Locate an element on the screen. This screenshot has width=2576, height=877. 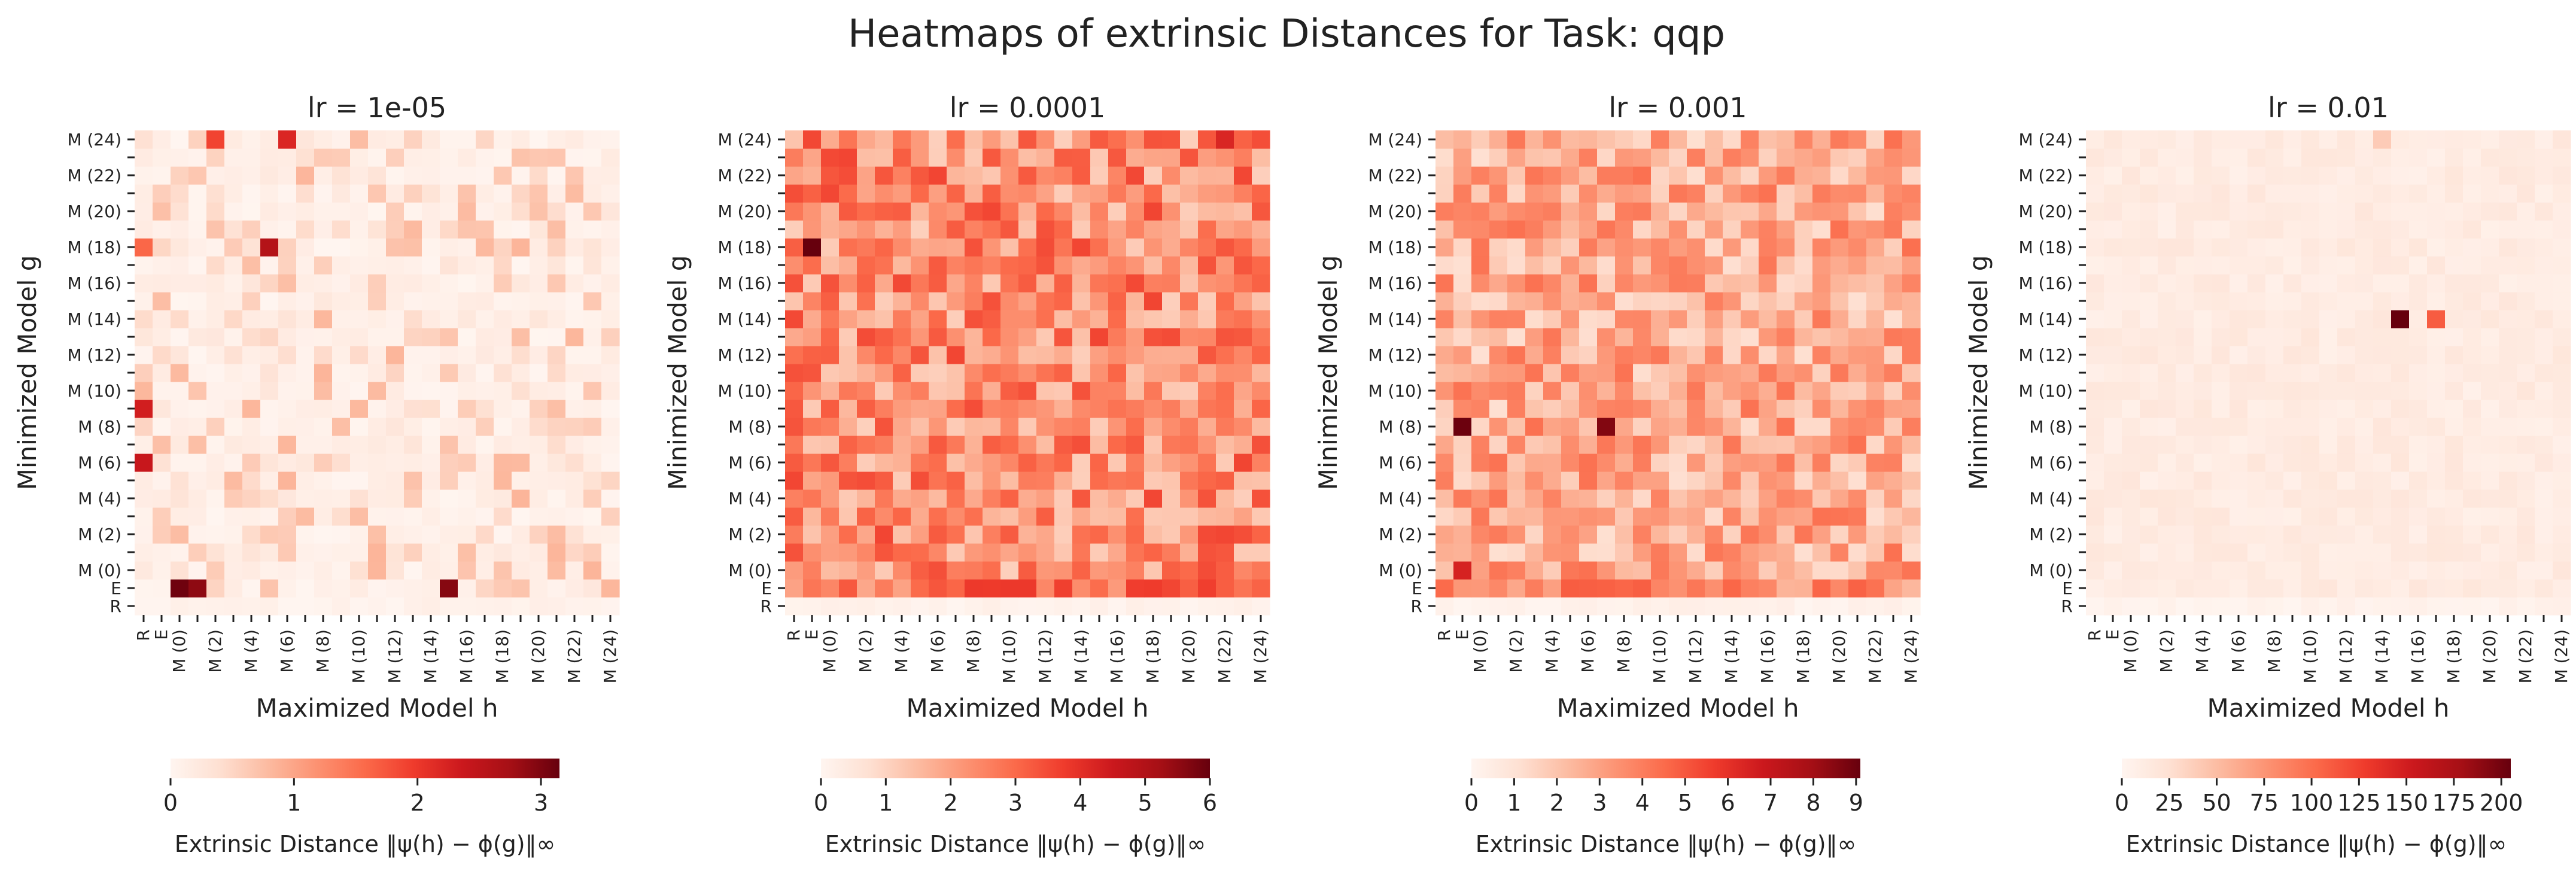
x-tick-label: M (10) is located at coordinates (359, 656).